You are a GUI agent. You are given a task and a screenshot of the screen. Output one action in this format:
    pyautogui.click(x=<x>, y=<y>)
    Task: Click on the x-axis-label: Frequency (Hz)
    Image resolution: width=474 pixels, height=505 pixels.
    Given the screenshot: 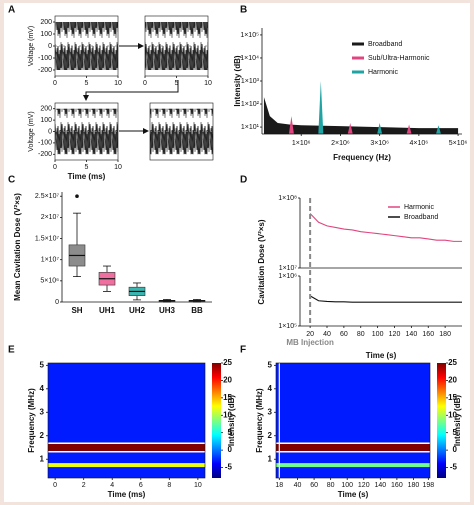 What is the action you would take?
    pyautogui.click(x=362, y=157)
    